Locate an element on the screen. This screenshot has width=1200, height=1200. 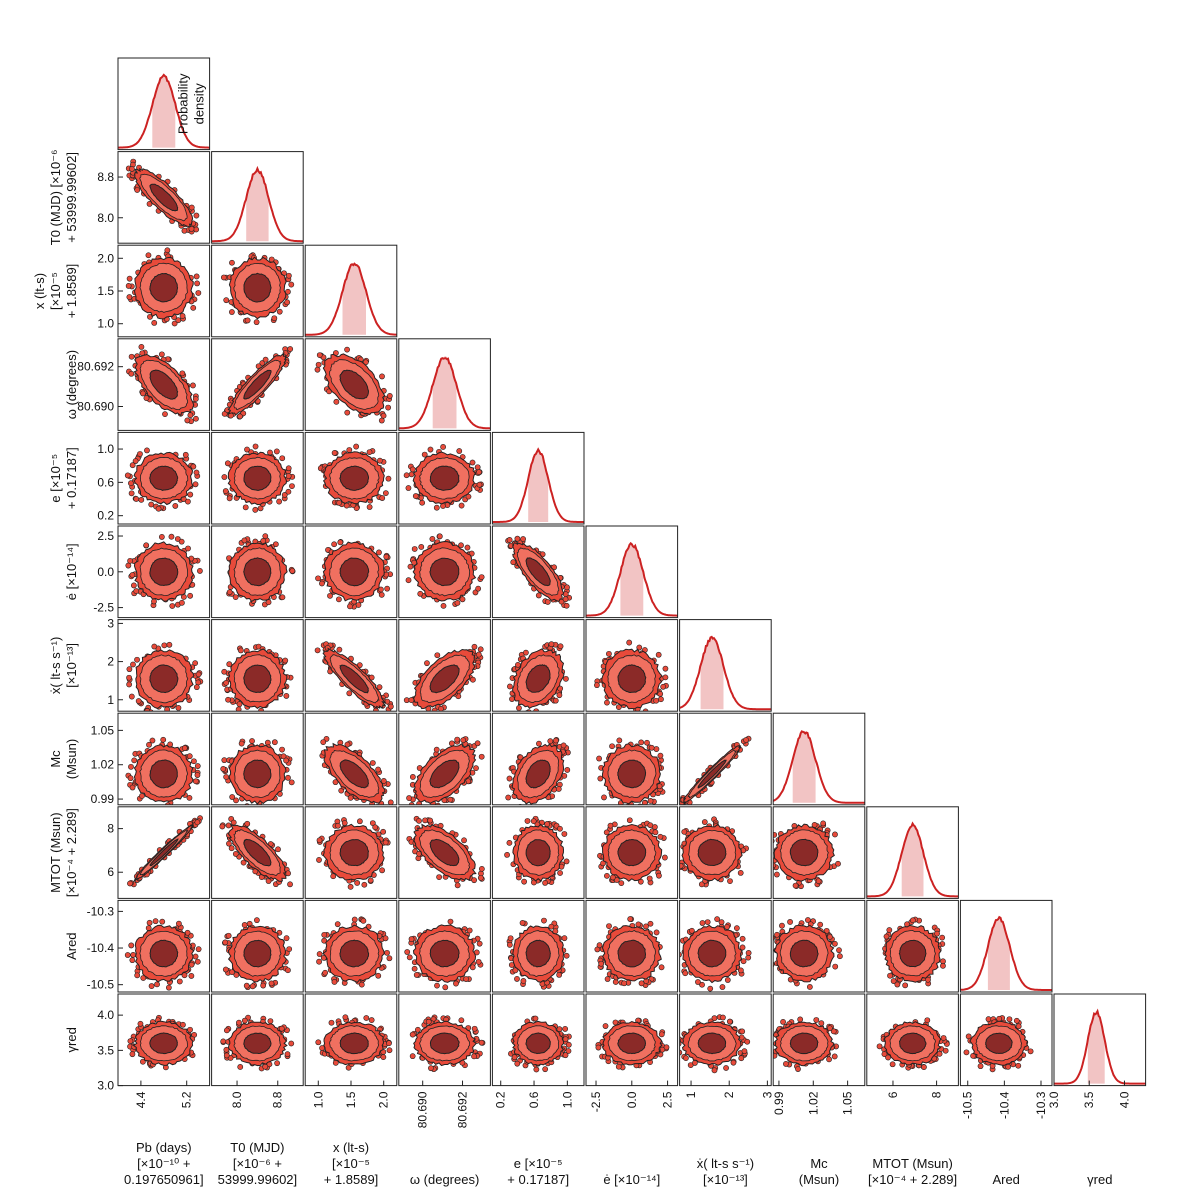
contour-cell-mtot-vs-mc is located at coordinates (819, 852).